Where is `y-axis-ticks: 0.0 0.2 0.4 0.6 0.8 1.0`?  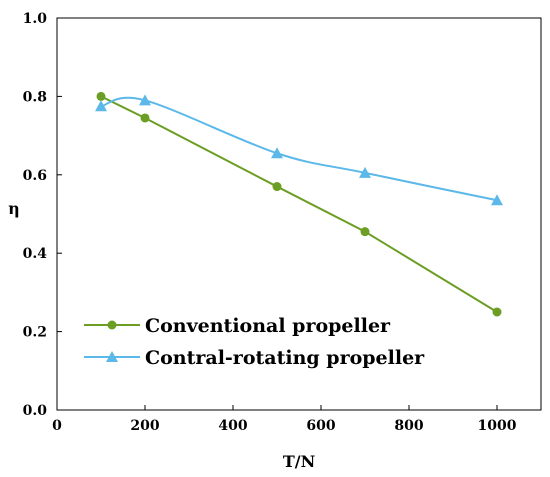 y-axis-ticks: 0.0 0.2 0.4 0.6 0.8 1.0 is located at coordinates (42, 215).